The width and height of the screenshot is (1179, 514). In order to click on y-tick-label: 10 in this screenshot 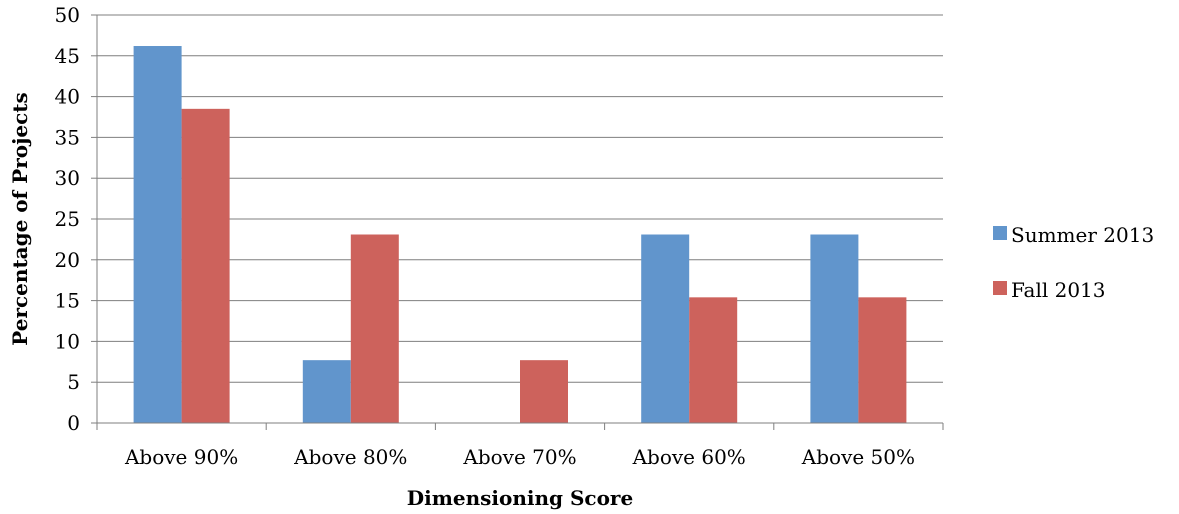, I will do `click(67, 341)`.